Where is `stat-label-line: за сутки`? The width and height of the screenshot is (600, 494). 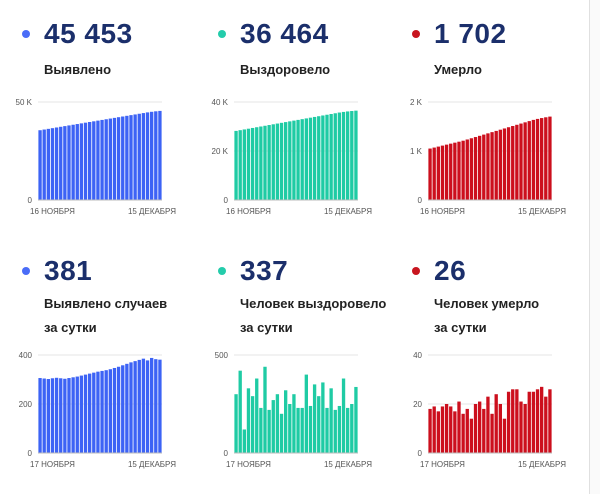
stat-label-line: за сутки is located at coordinates (70, 327).